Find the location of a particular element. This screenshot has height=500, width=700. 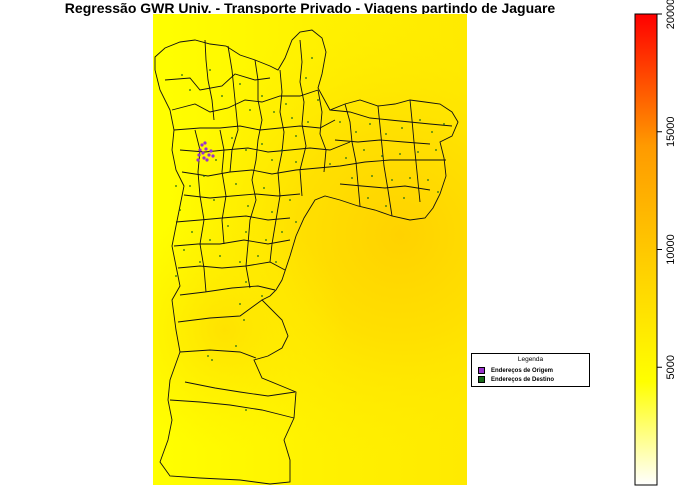

scale-tick-label-5000: 5000 is located at coordinates (671, 367).